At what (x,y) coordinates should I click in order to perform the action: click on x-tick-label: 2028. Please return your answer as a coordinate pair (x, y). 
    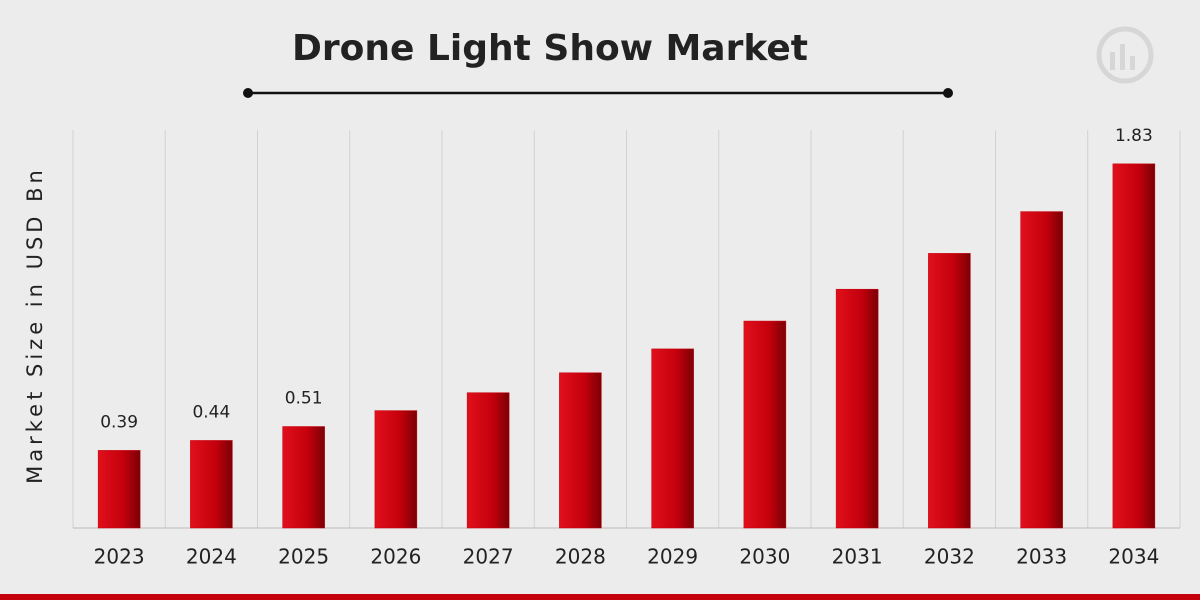
    Looking at the image, I should click on (580, 557).